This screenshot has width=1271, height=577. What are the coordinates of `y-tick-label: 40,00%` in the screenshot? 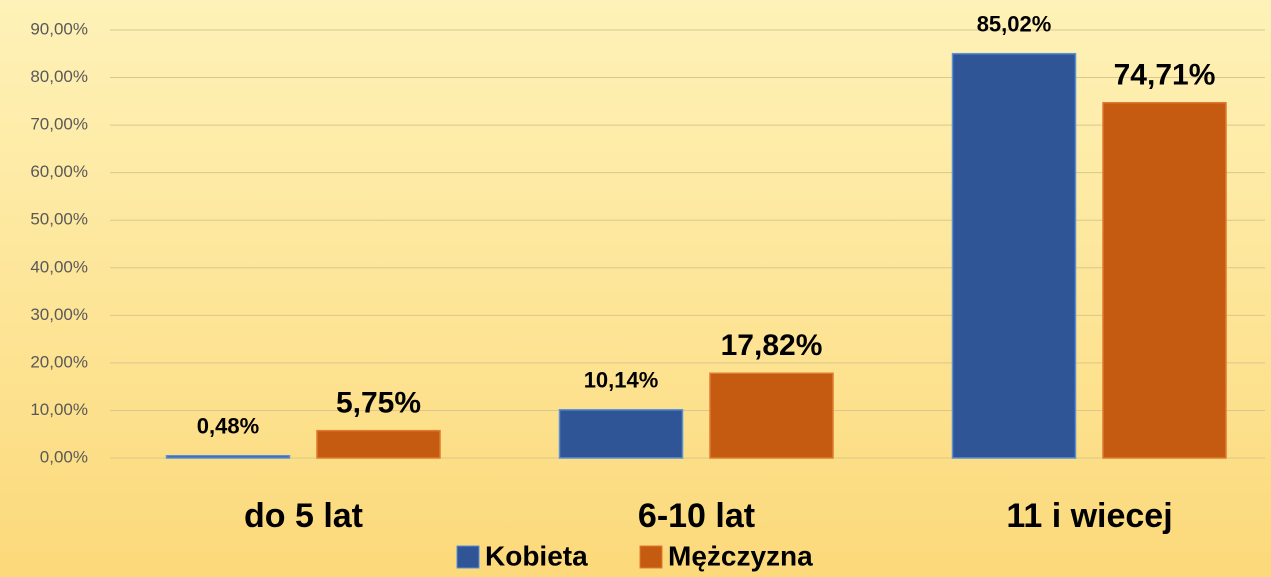 It's located at (59, 266).